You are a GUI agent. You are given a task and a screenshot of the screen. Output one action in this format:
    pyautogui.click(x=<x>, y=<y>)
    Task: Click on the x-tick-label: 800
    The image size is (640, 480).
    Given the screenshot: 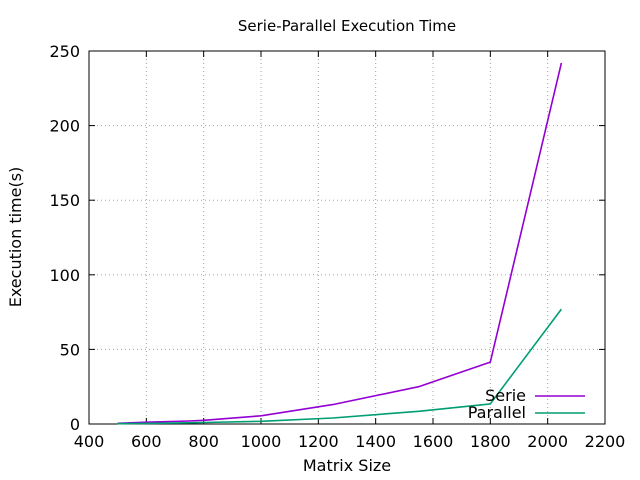 What is the action you would take?
    pyautogui.click(x=203, y=441)
    